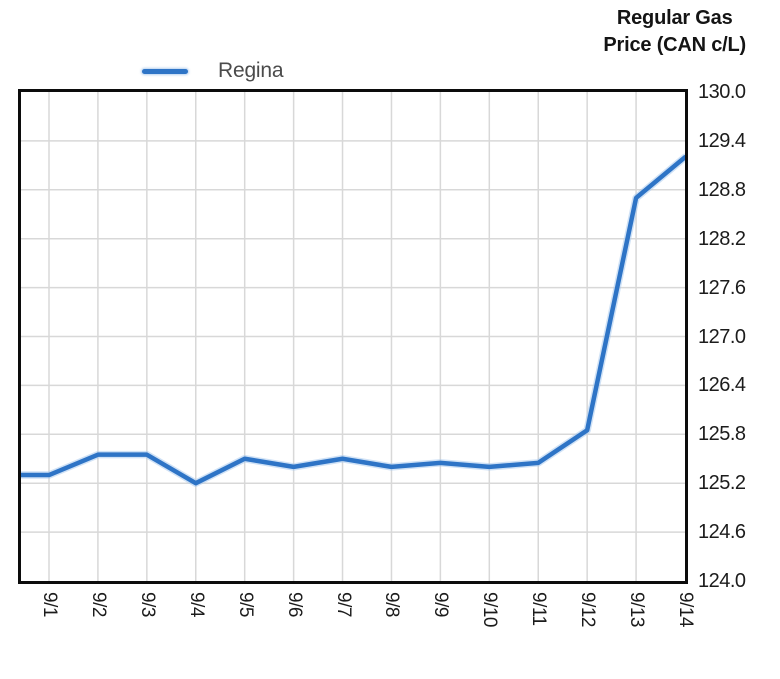  Describe the element at coordinates (722, 532) in the screenshot. I see `y-axis-tick-label: 124.6` at that location.